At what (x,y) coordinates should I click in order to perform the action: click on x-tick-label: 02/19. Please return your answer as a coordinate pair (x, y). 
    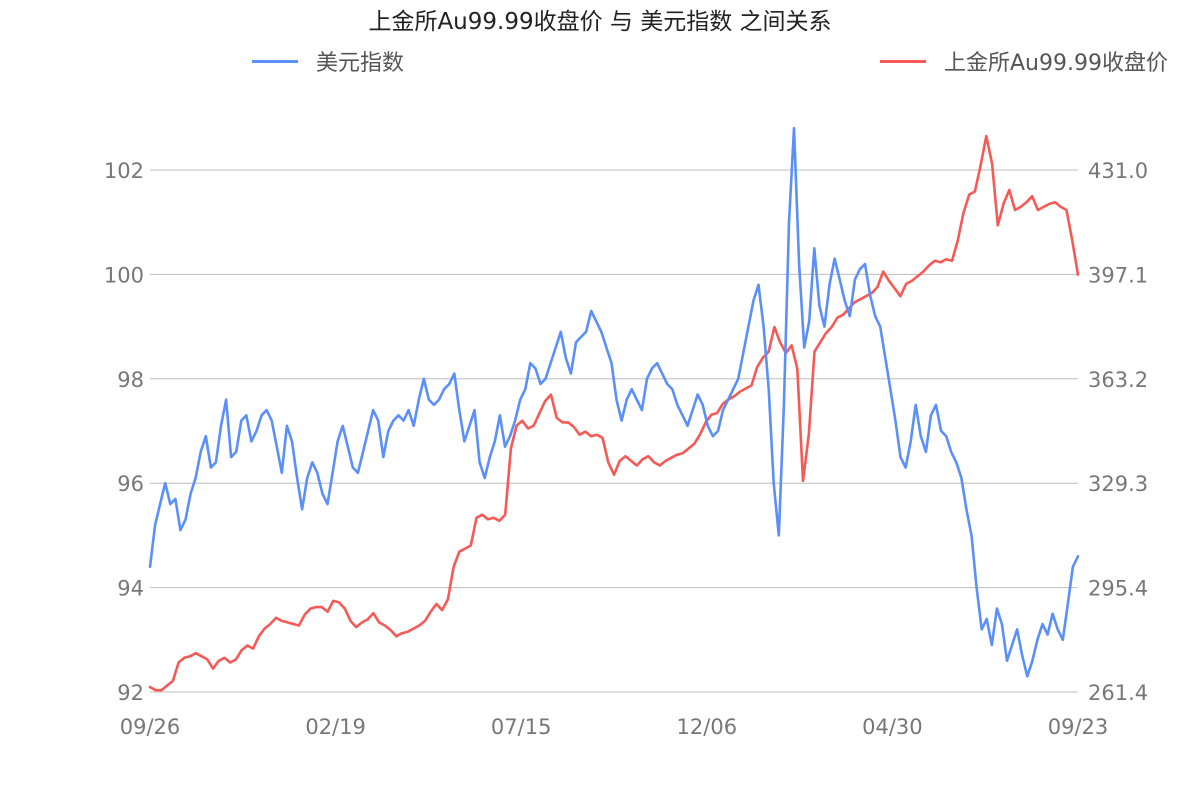
    Looking at the image, I should click on (335, 727).